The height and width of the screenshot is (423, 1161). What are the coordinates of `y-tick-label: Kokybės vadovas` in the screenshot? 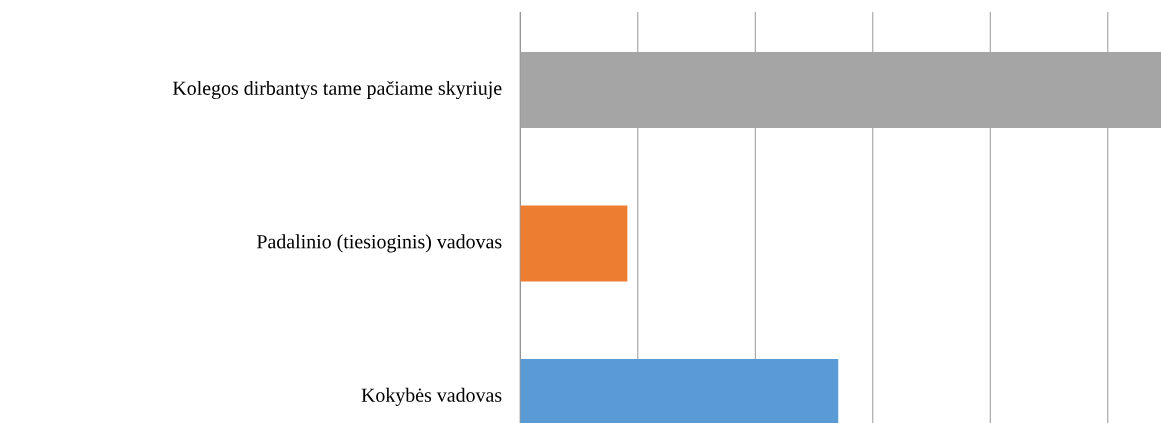 It's located at (431, 396).